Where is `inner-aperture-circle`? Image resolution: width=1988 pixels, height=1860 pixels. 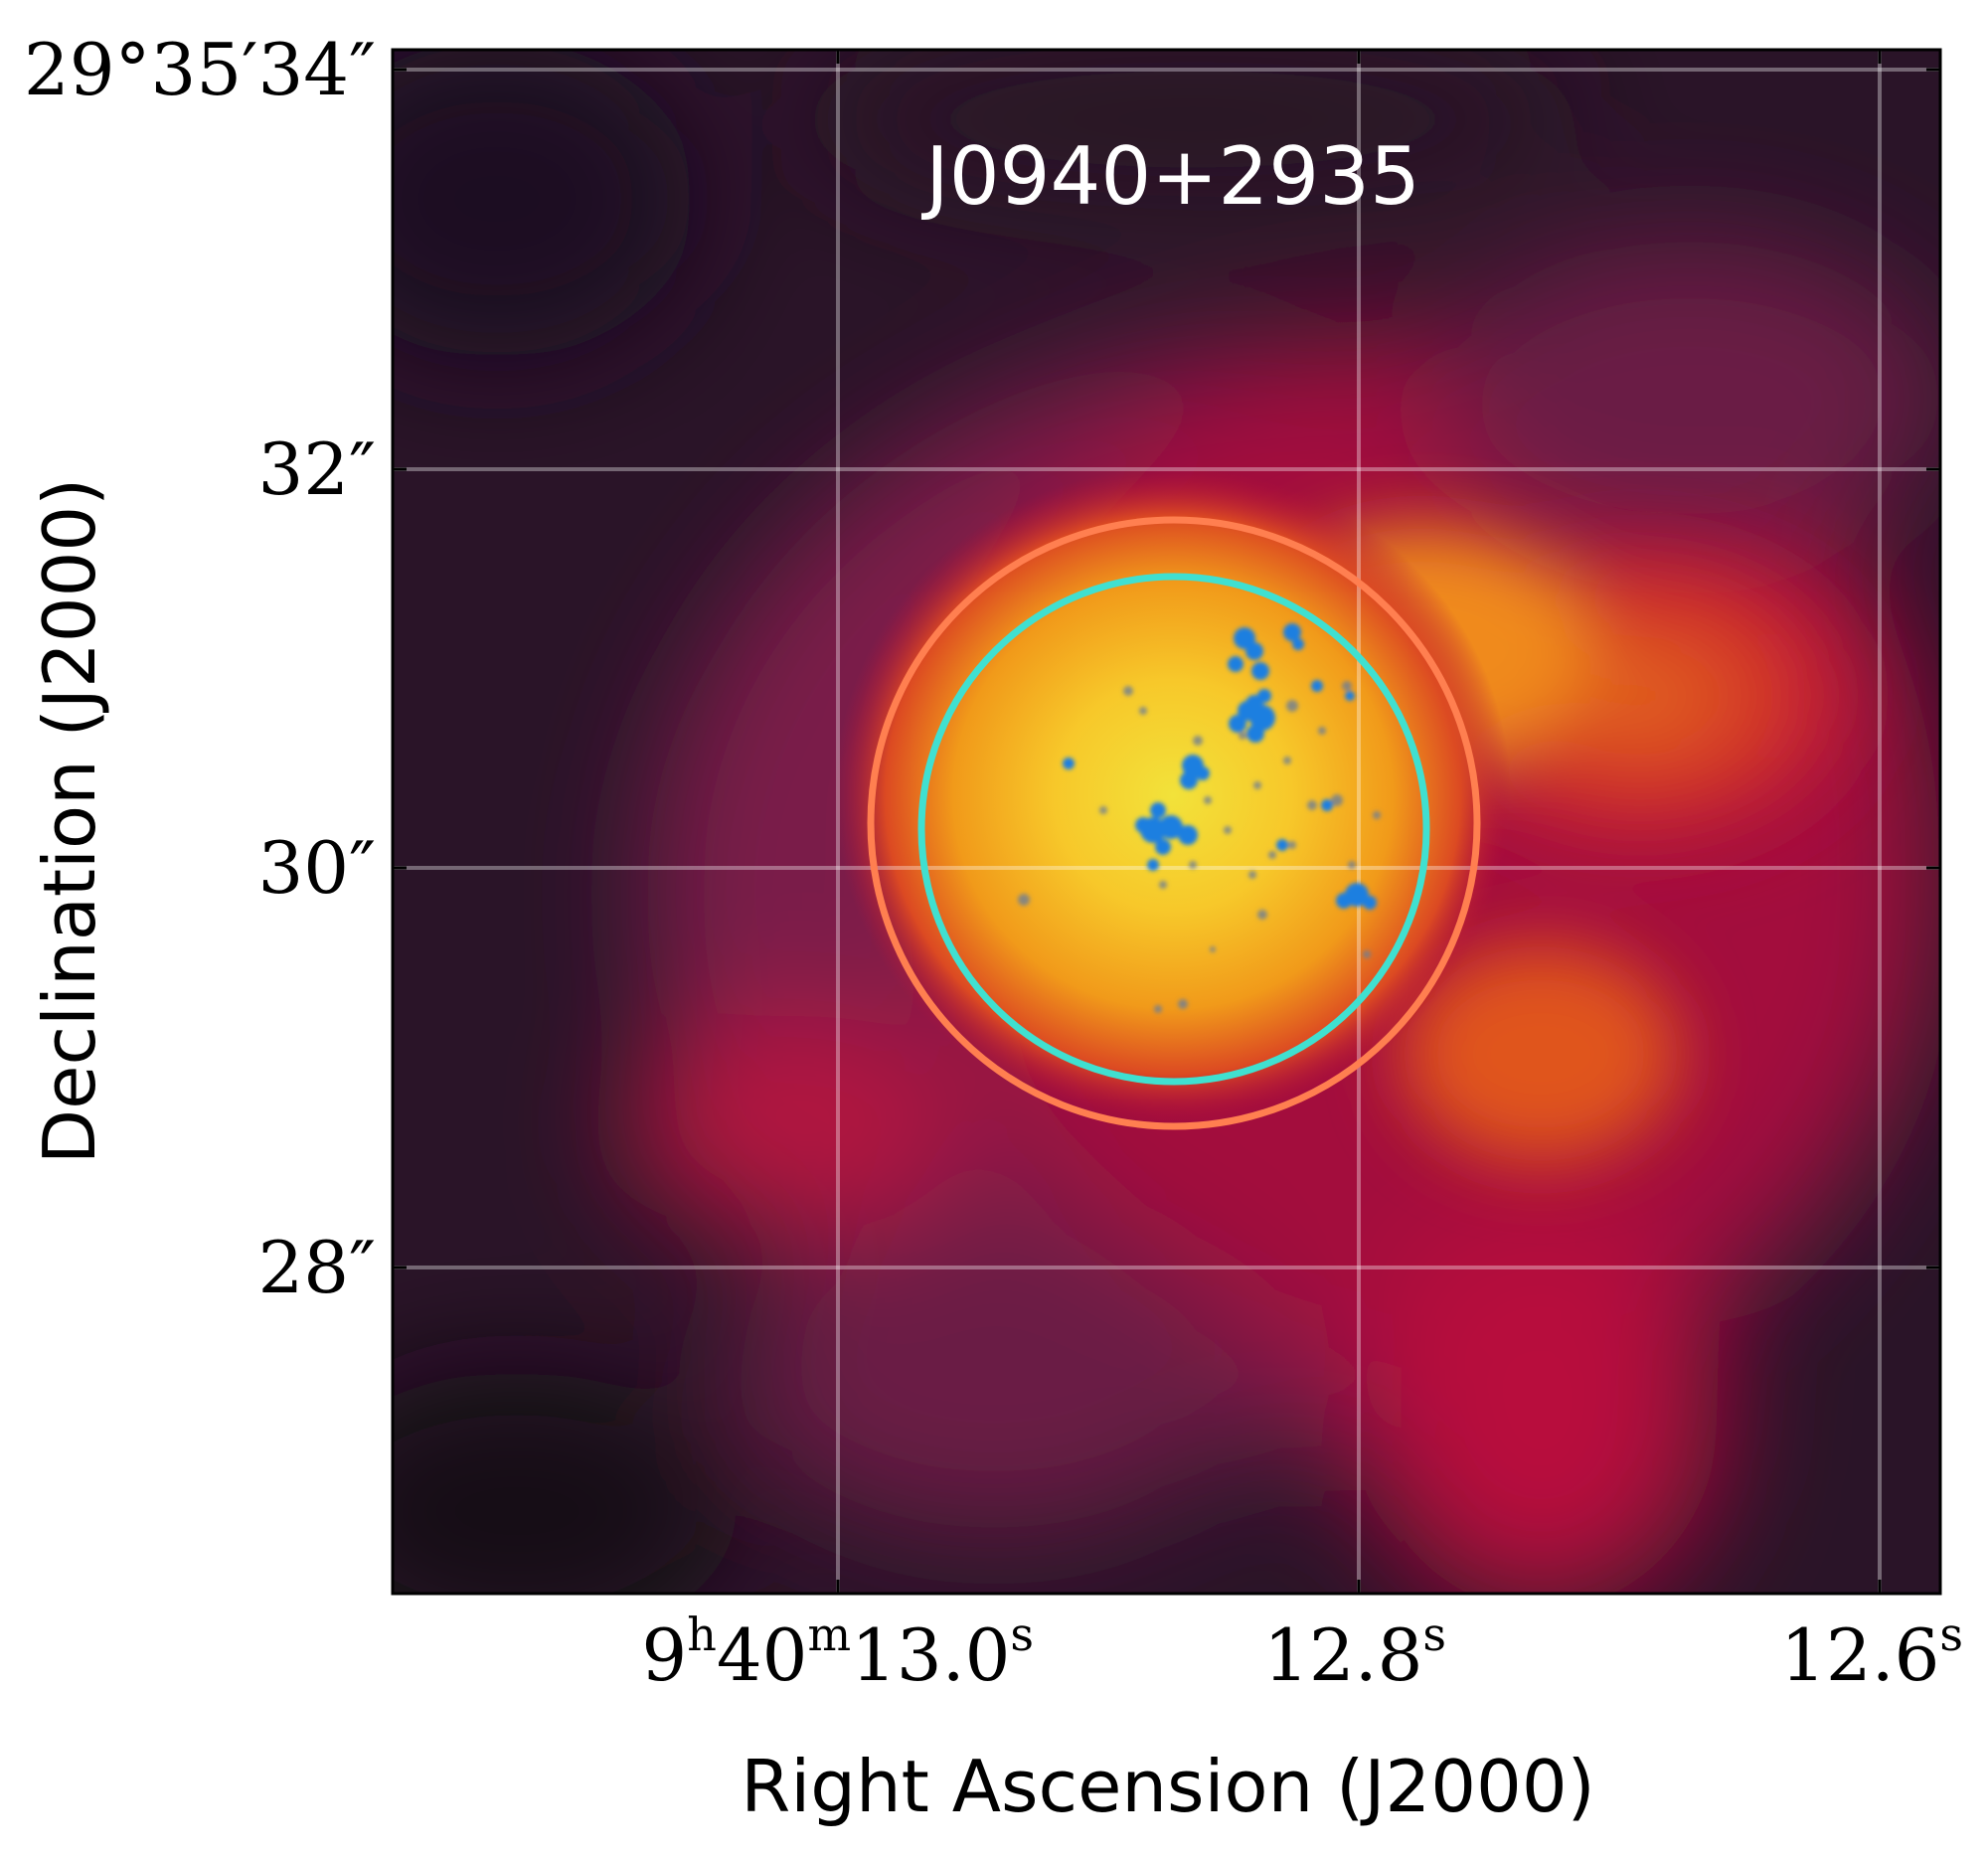
inner-aperture-circle is located at coordinates (1173, 829).